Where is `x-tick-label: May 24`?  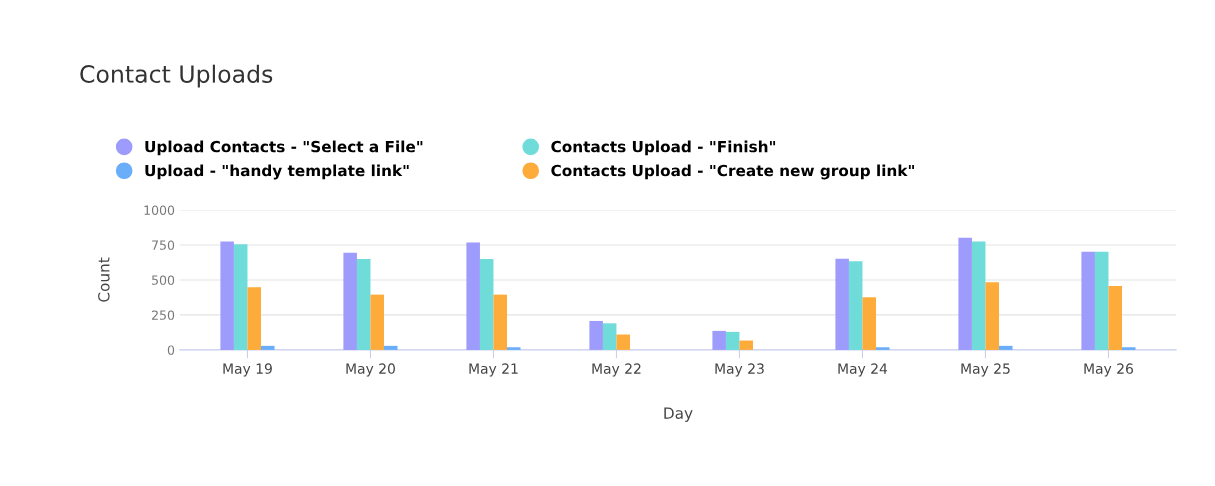
x-tick-label: May 24 is located at coordinates (863, 370).